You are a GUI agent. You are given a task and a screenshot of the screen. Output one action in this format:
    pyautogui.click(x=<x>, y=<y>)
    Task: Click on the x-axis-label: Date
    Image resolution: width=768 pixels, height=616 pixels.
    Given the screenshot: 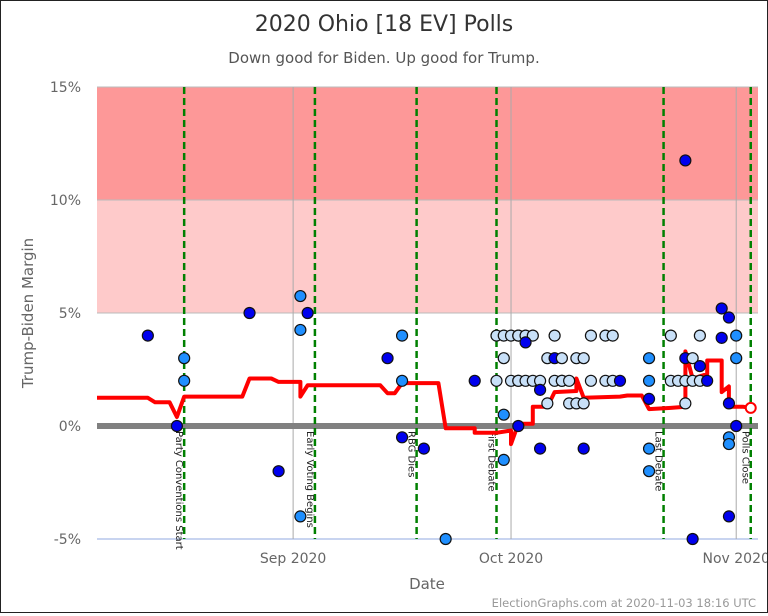 What is the action you would take?
    pyautogui.click(x=427, y=584)
    